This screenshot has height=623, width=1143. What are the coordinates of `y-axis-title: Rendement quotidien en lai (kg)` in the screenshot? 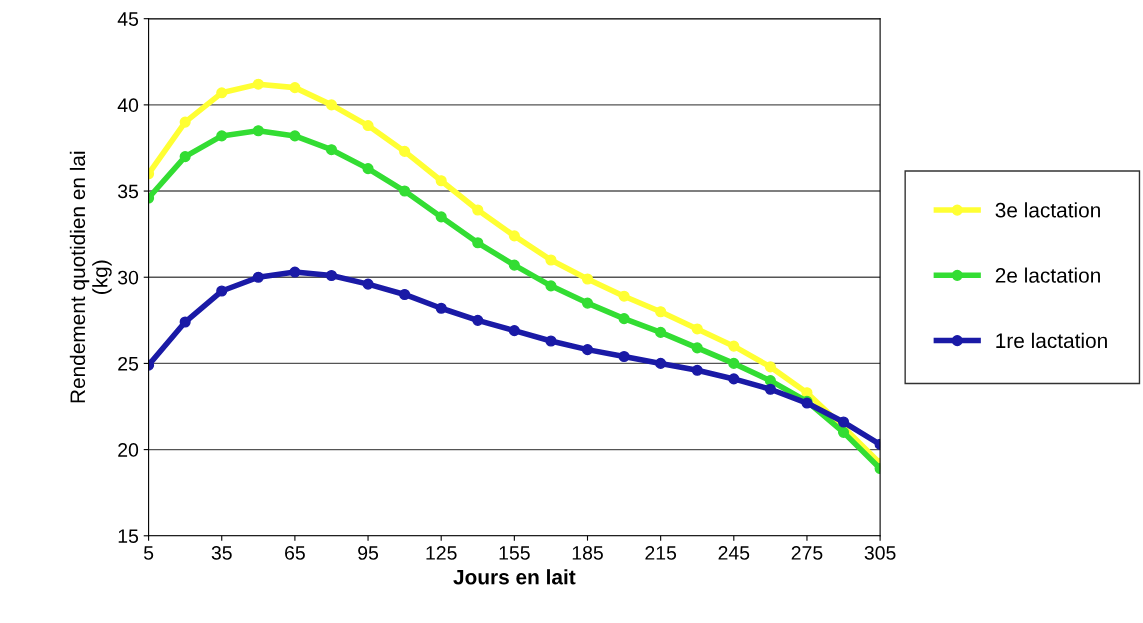 It's located at (90, 277).